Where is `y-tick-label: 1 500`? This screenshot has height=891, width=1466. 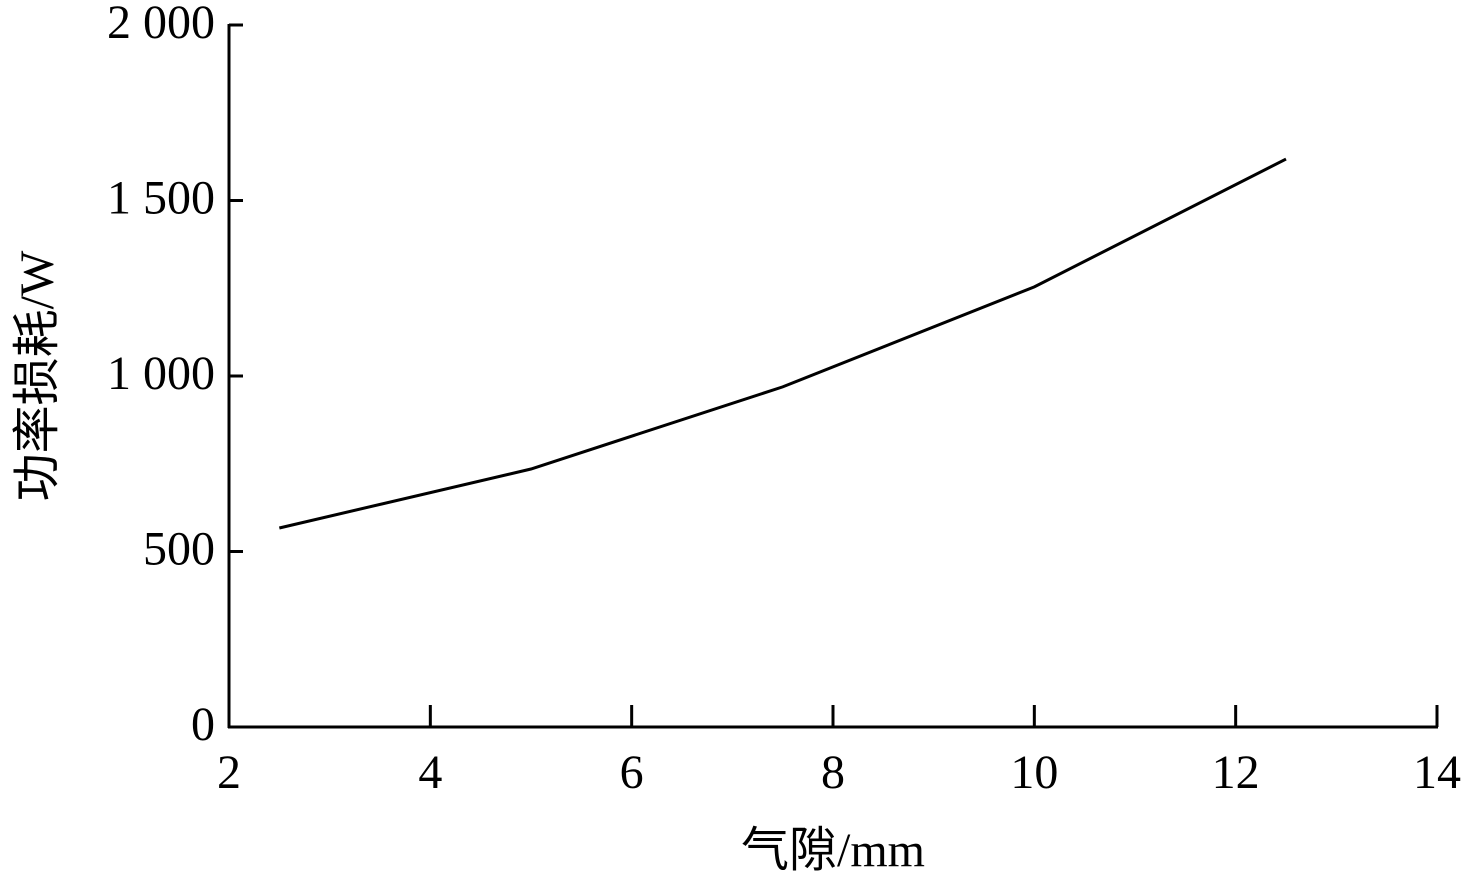
y-tick-label: 1 500 is located at coordinates (161, 198).